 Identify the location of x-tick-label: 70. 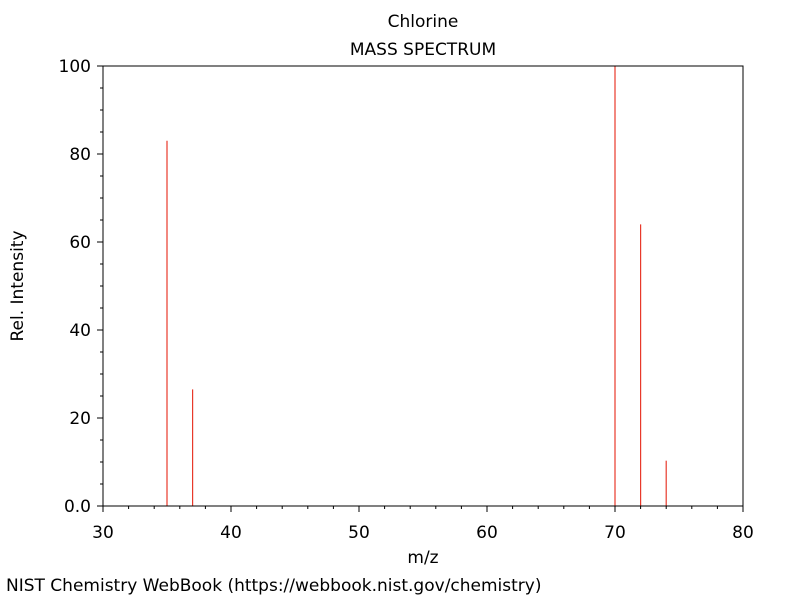
(615, 533).